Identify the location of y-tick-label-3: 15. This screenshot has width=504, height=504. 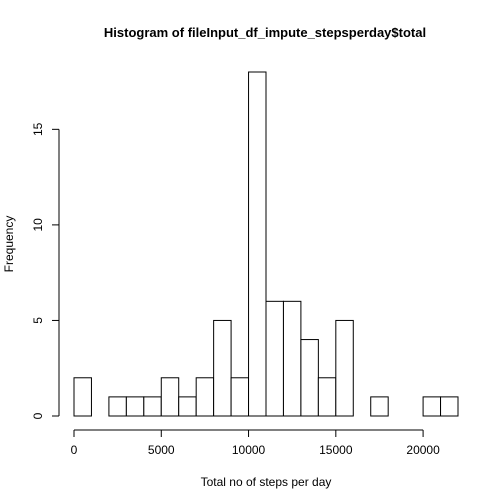
(38, 129).